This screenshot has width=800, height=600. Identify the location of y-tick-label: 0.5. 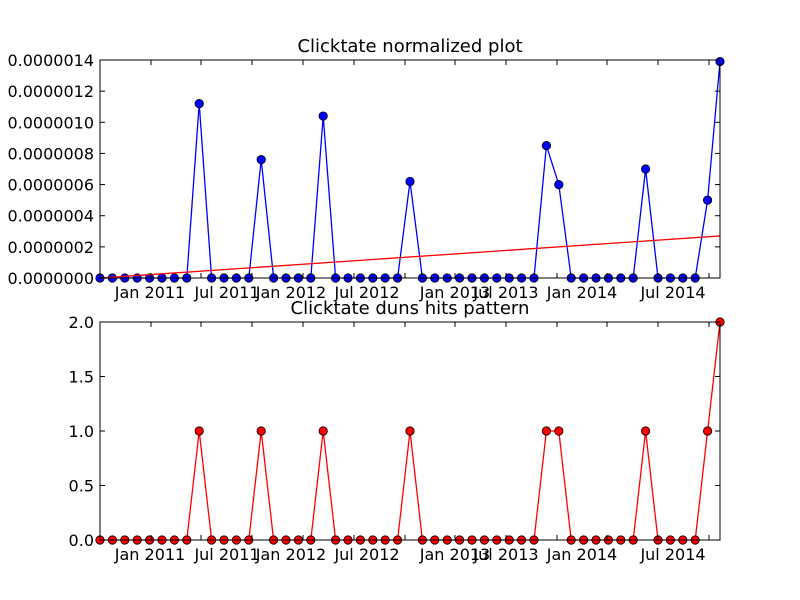
(81, 486).